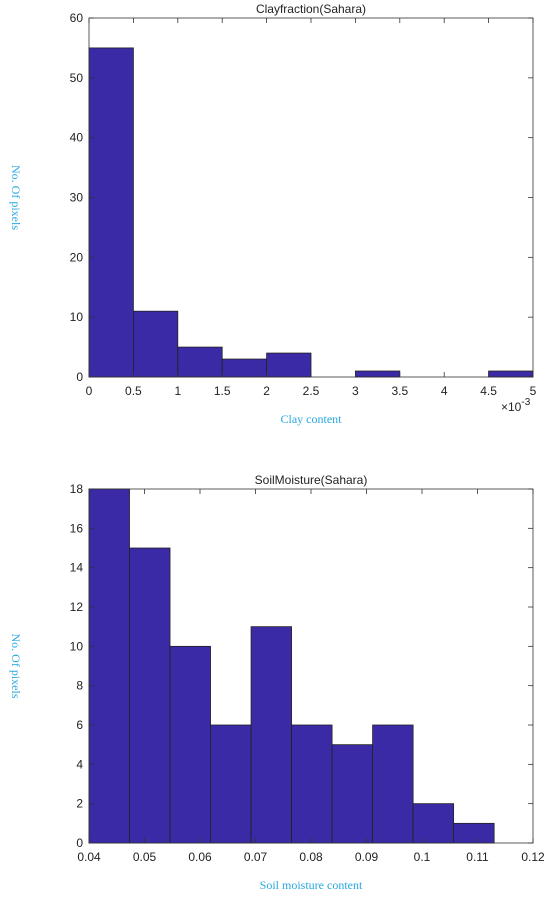 Image resolution: width=550 pixels, height=897 pixels. Describe the element at coordinates (355, 391) in the screenshot. I see `x-tick-label: 3` at that location.